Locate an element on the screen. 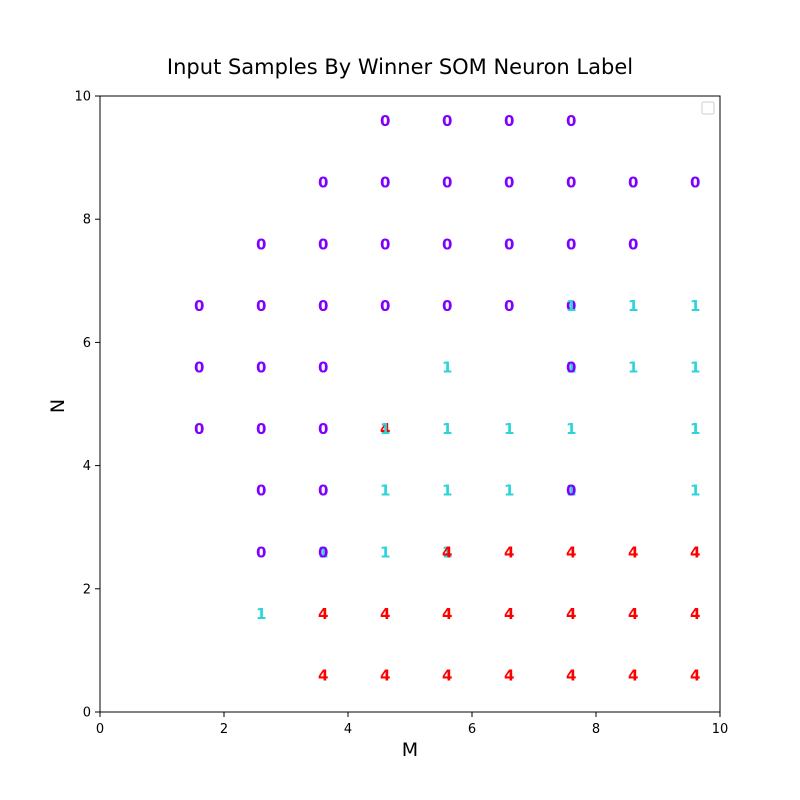 The height and width of the screenshot is (800, 800). x-tick-label: 6 is located at coordinates (472, 729).